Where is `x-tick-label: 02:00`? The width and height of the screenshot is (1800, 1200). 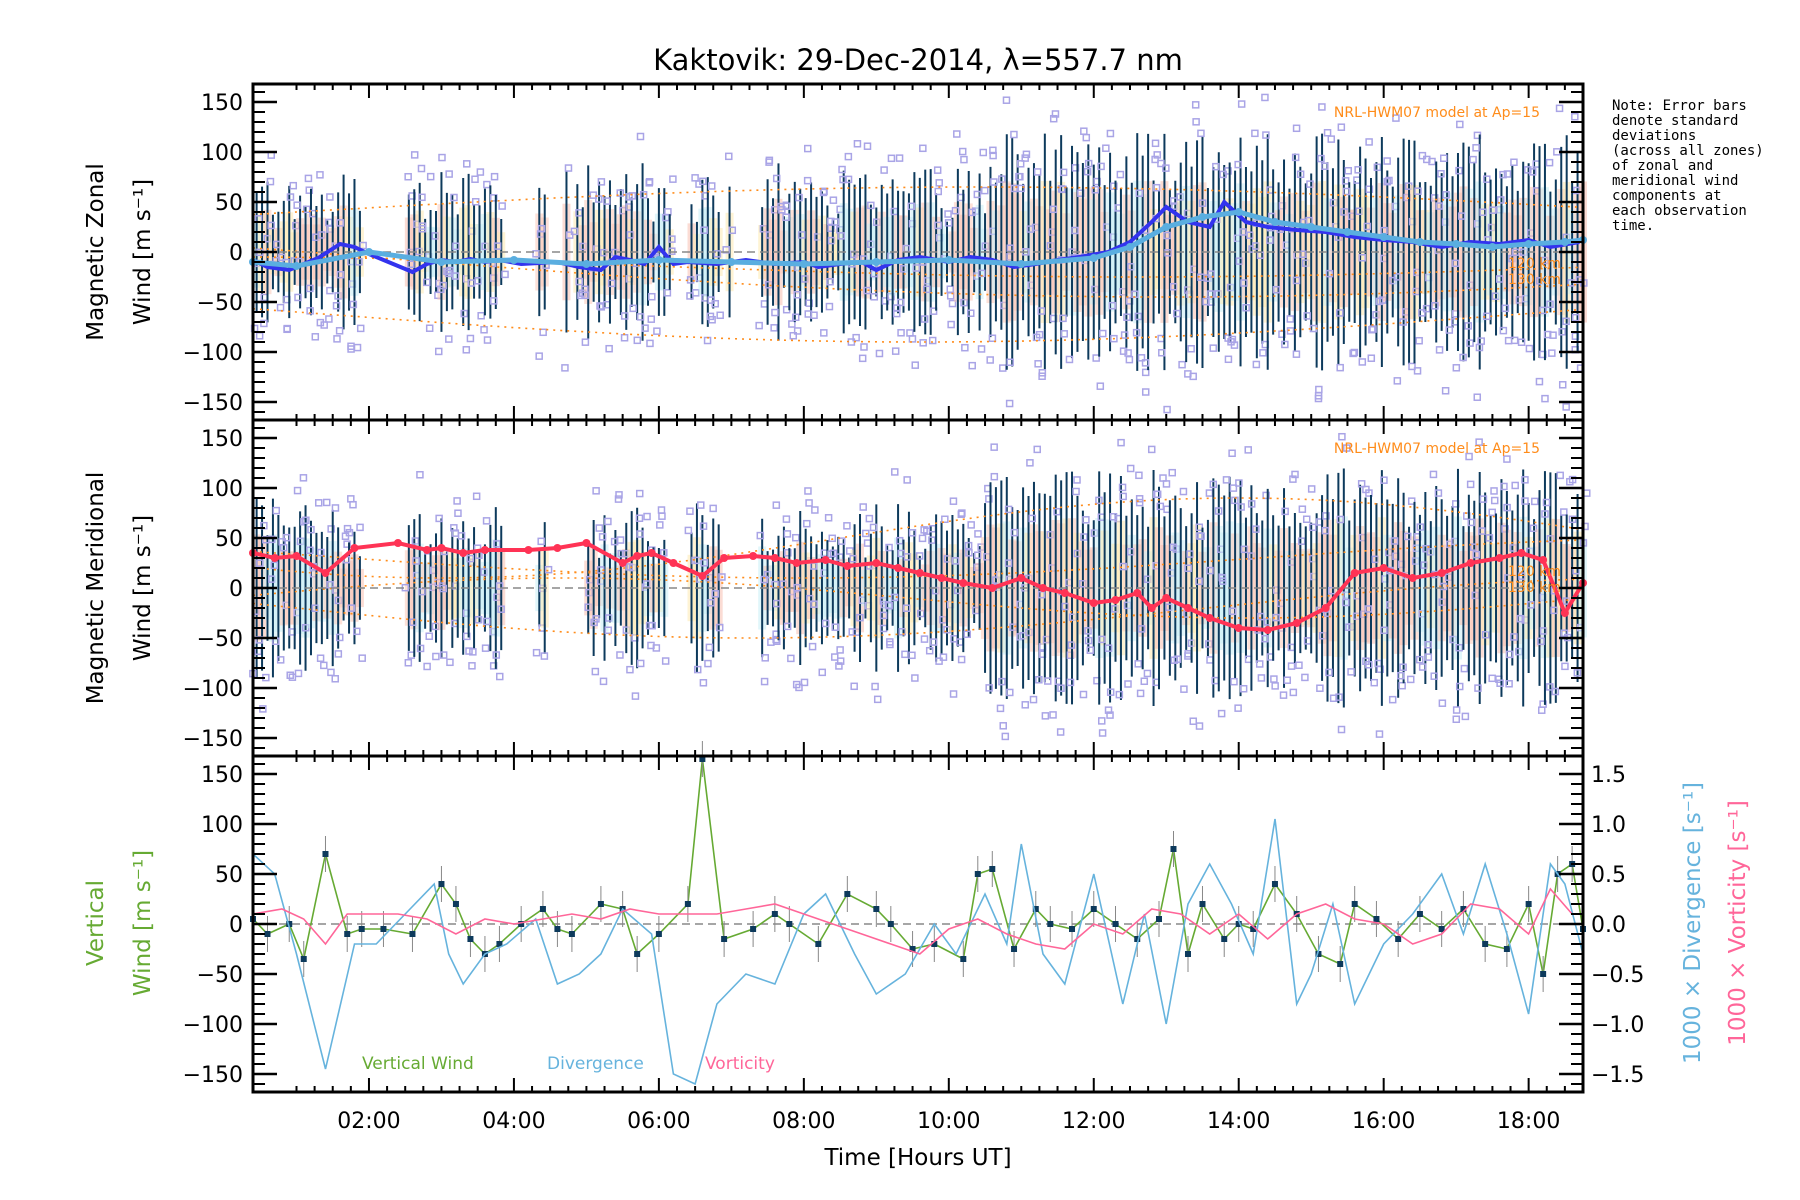 x-tick-label: 02:00 is located at coordinates (368, 1121).